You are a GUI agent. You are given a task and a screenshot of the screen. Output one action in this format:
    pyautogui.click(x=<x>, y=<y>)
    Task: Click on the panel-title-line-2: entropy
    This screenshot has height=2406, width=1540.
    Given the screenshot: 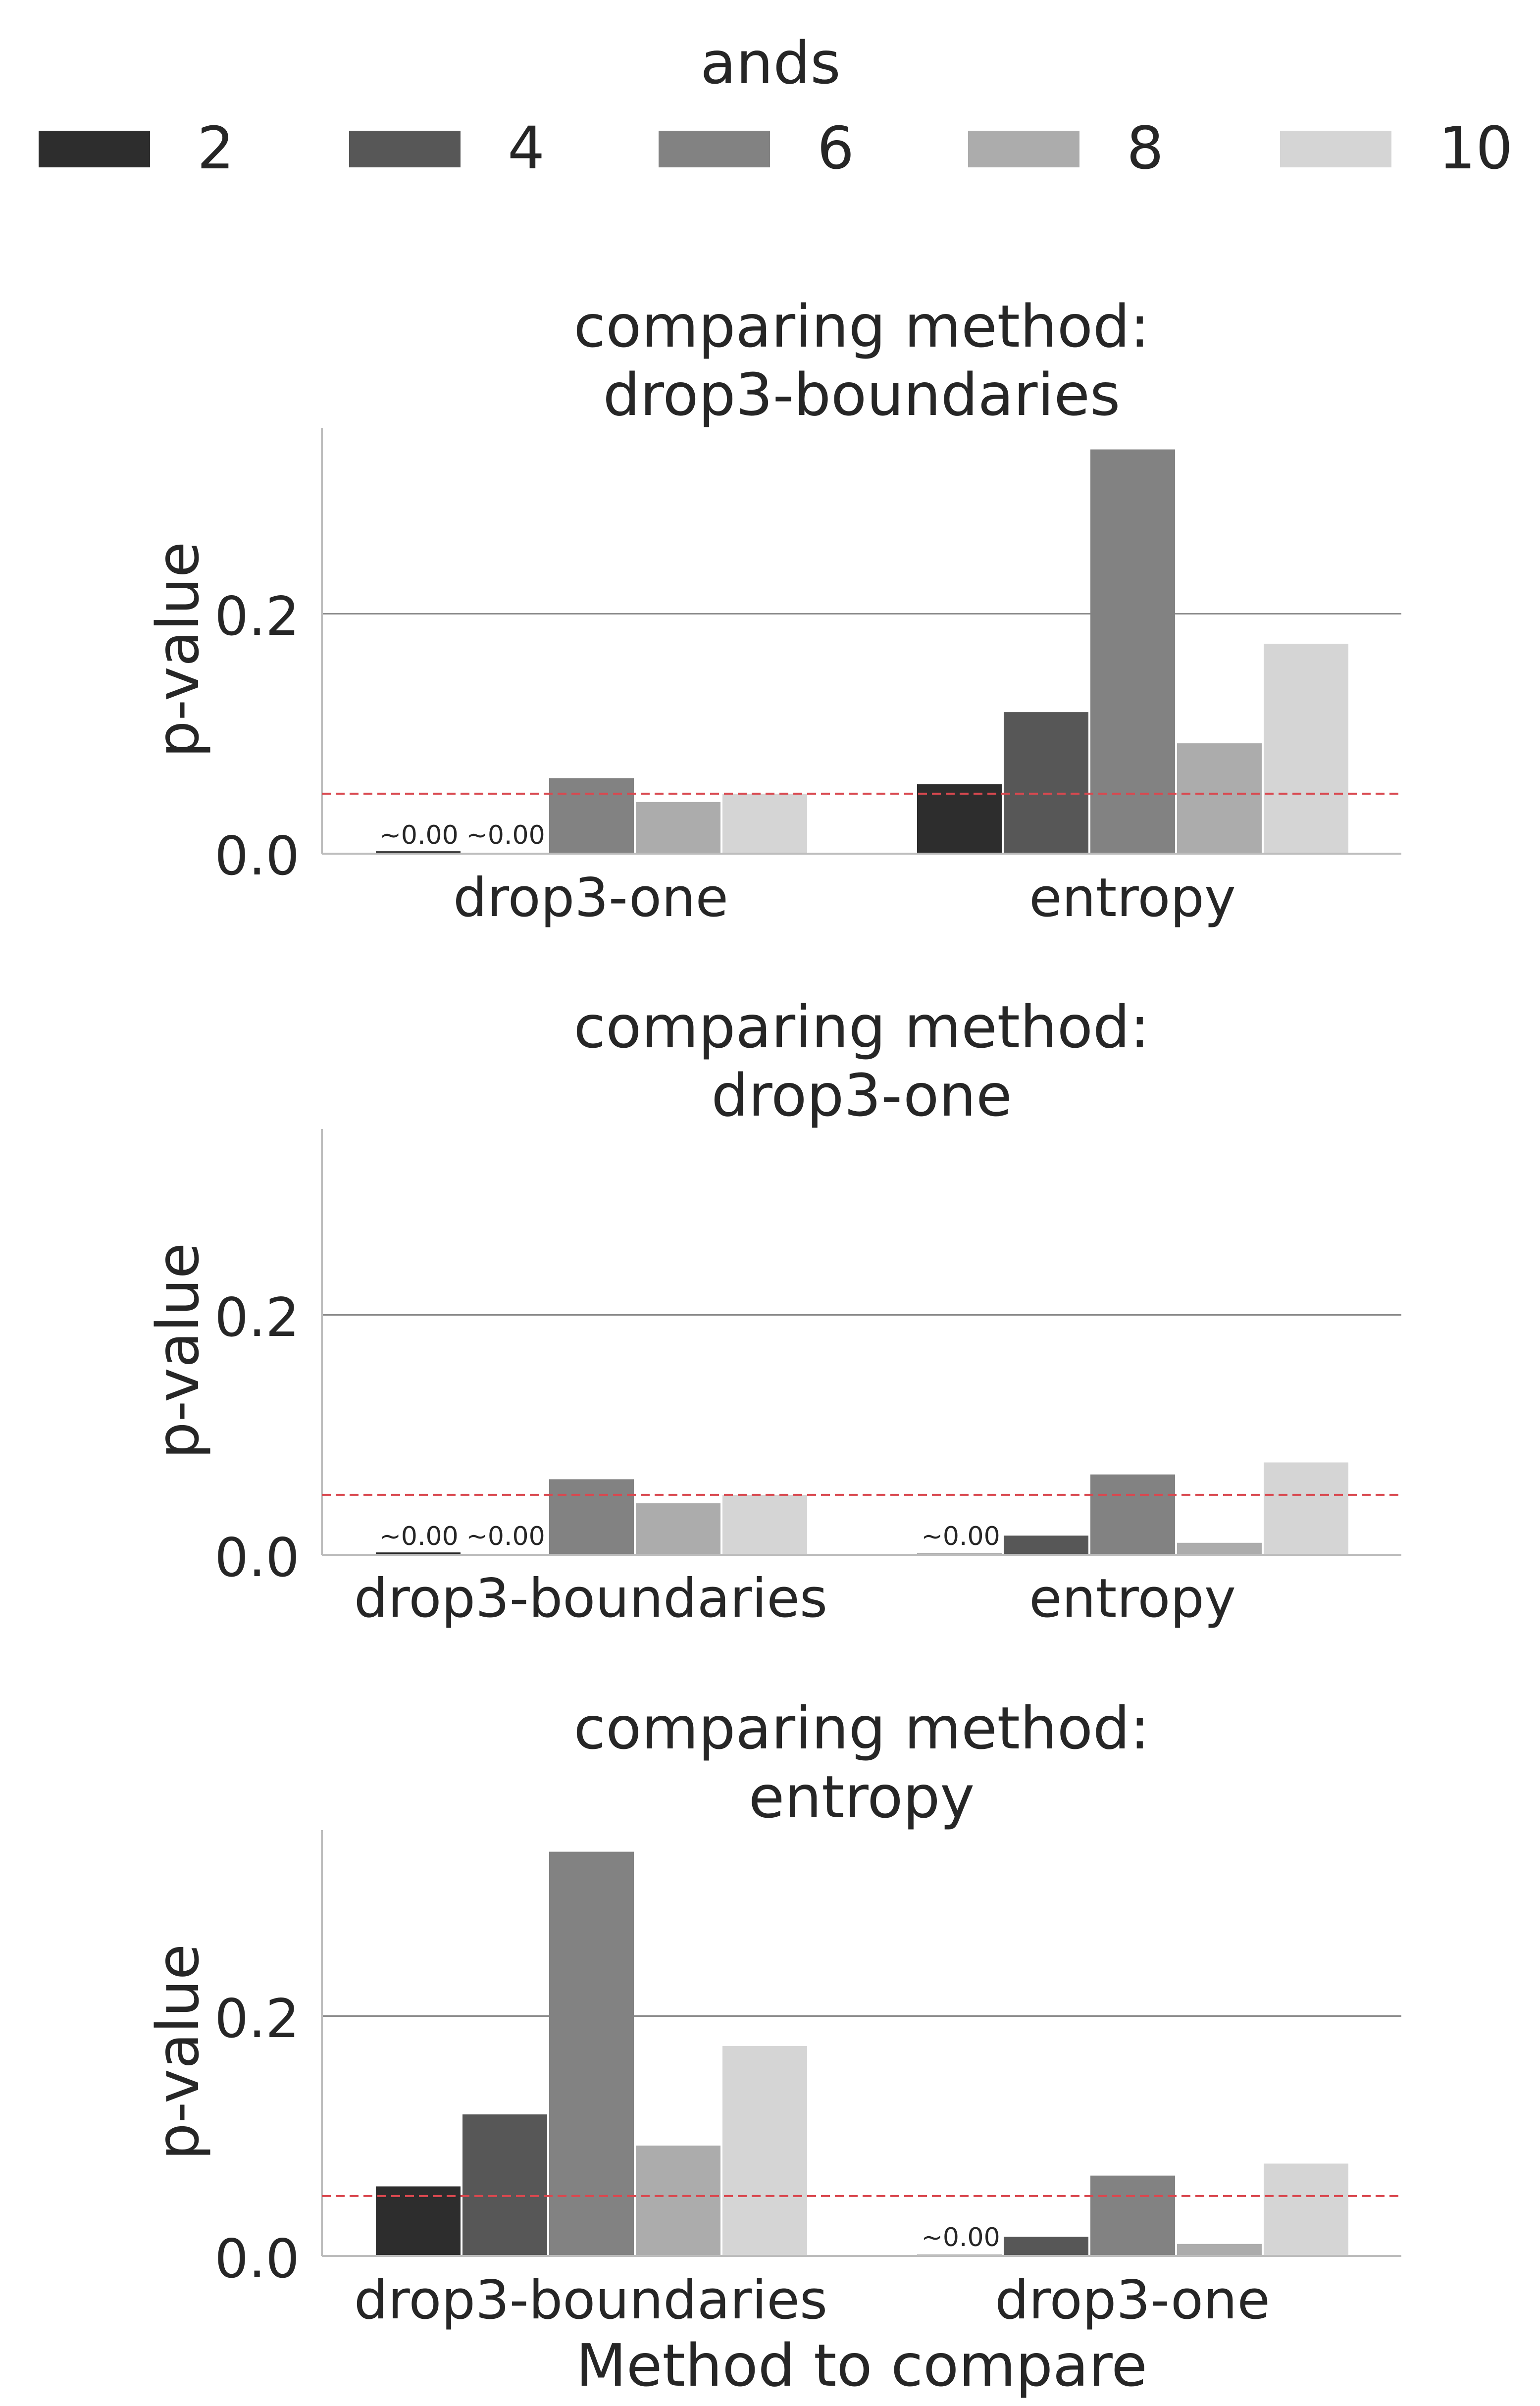 What is the action you would take?
    pyautogui.click(x=862, y=1797)
    